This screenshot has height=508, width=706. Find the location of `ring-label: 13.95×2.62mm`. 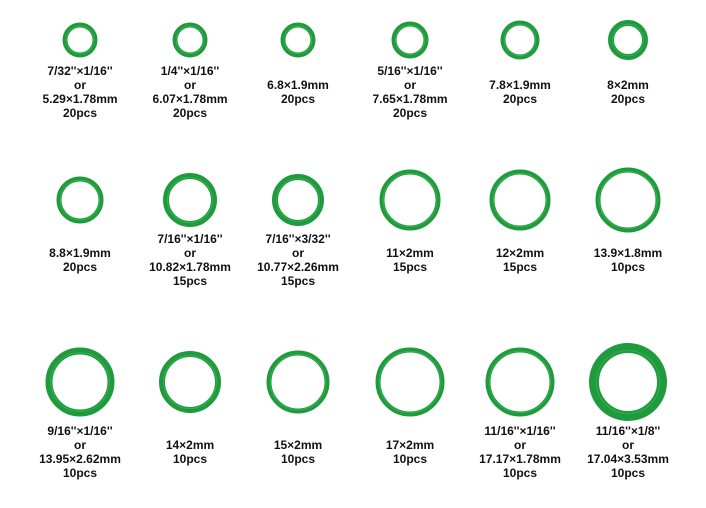

ring-label: 13.95×2.62mm is located at coordinates (80, 459).